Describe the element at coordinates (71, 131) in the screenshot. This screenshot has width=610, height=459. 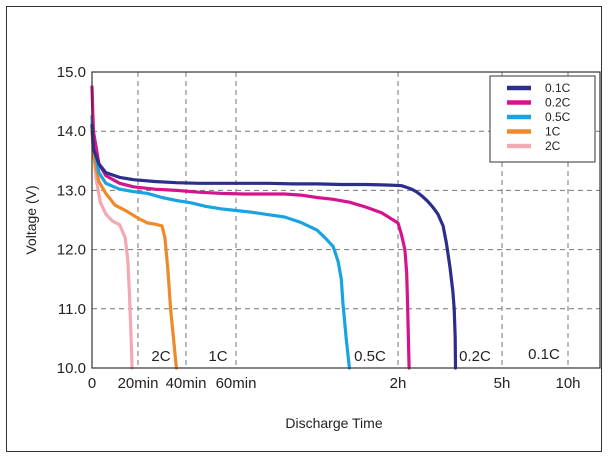
I see `y-tick-label: 14.0` at that location.